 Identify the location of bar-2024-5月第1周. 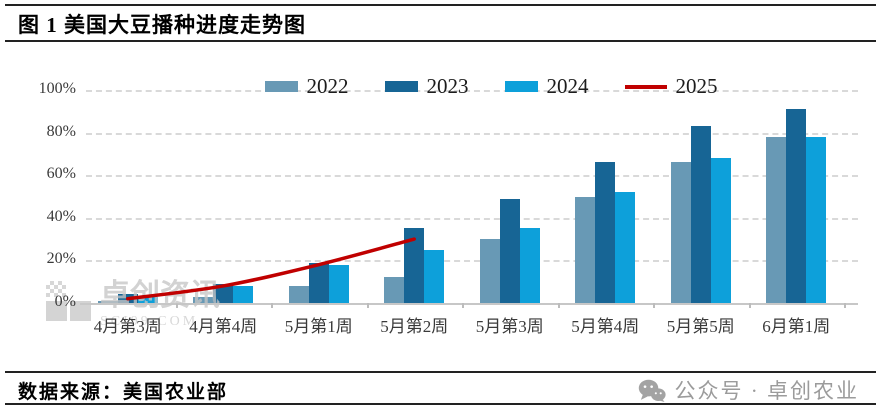
(338, 283).